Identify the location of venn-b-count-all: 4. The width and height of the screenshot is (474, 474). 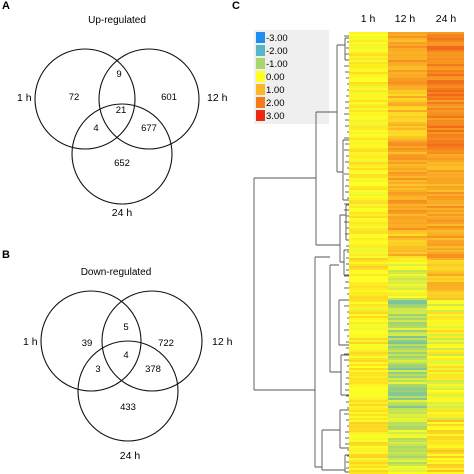
(125, 355).